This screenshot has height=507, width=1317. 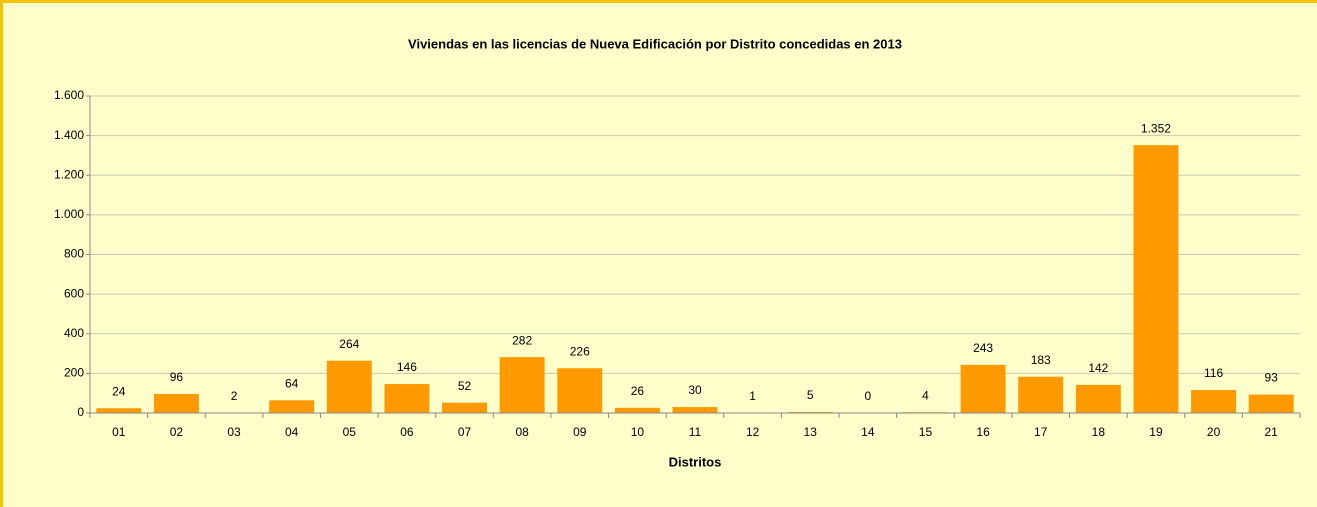 What do you see at coordinates (177, 377) in the screenshot?
I see `data-label: 96` at bounding box center [177, 377].